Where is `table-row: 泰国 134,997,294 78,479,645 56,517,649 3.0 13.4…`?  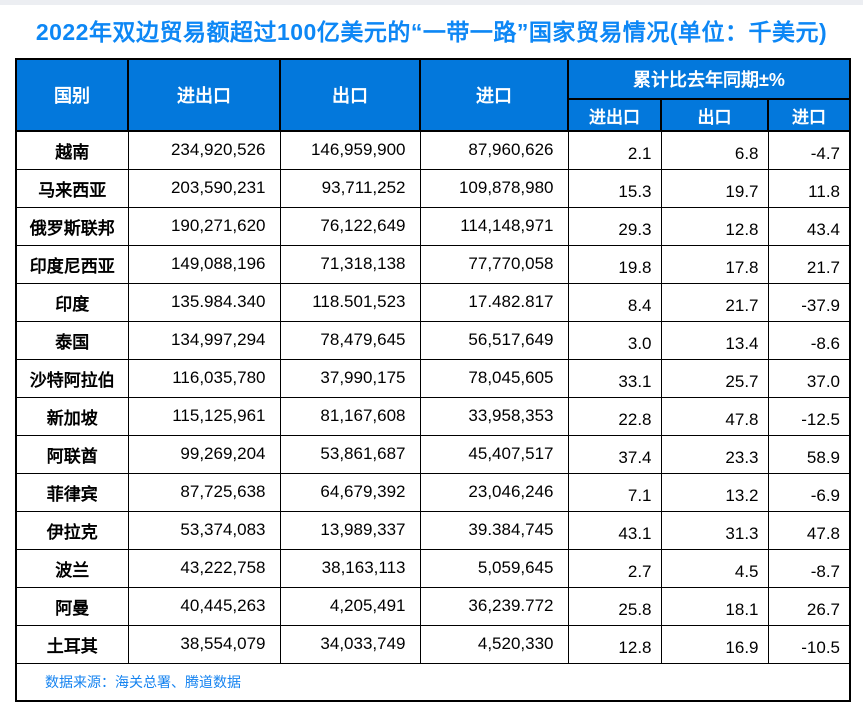 table-row: 泰国 134,997,294 78,479,645 56,517,649 3.0 13.4… is located at coordinates (433, 340).